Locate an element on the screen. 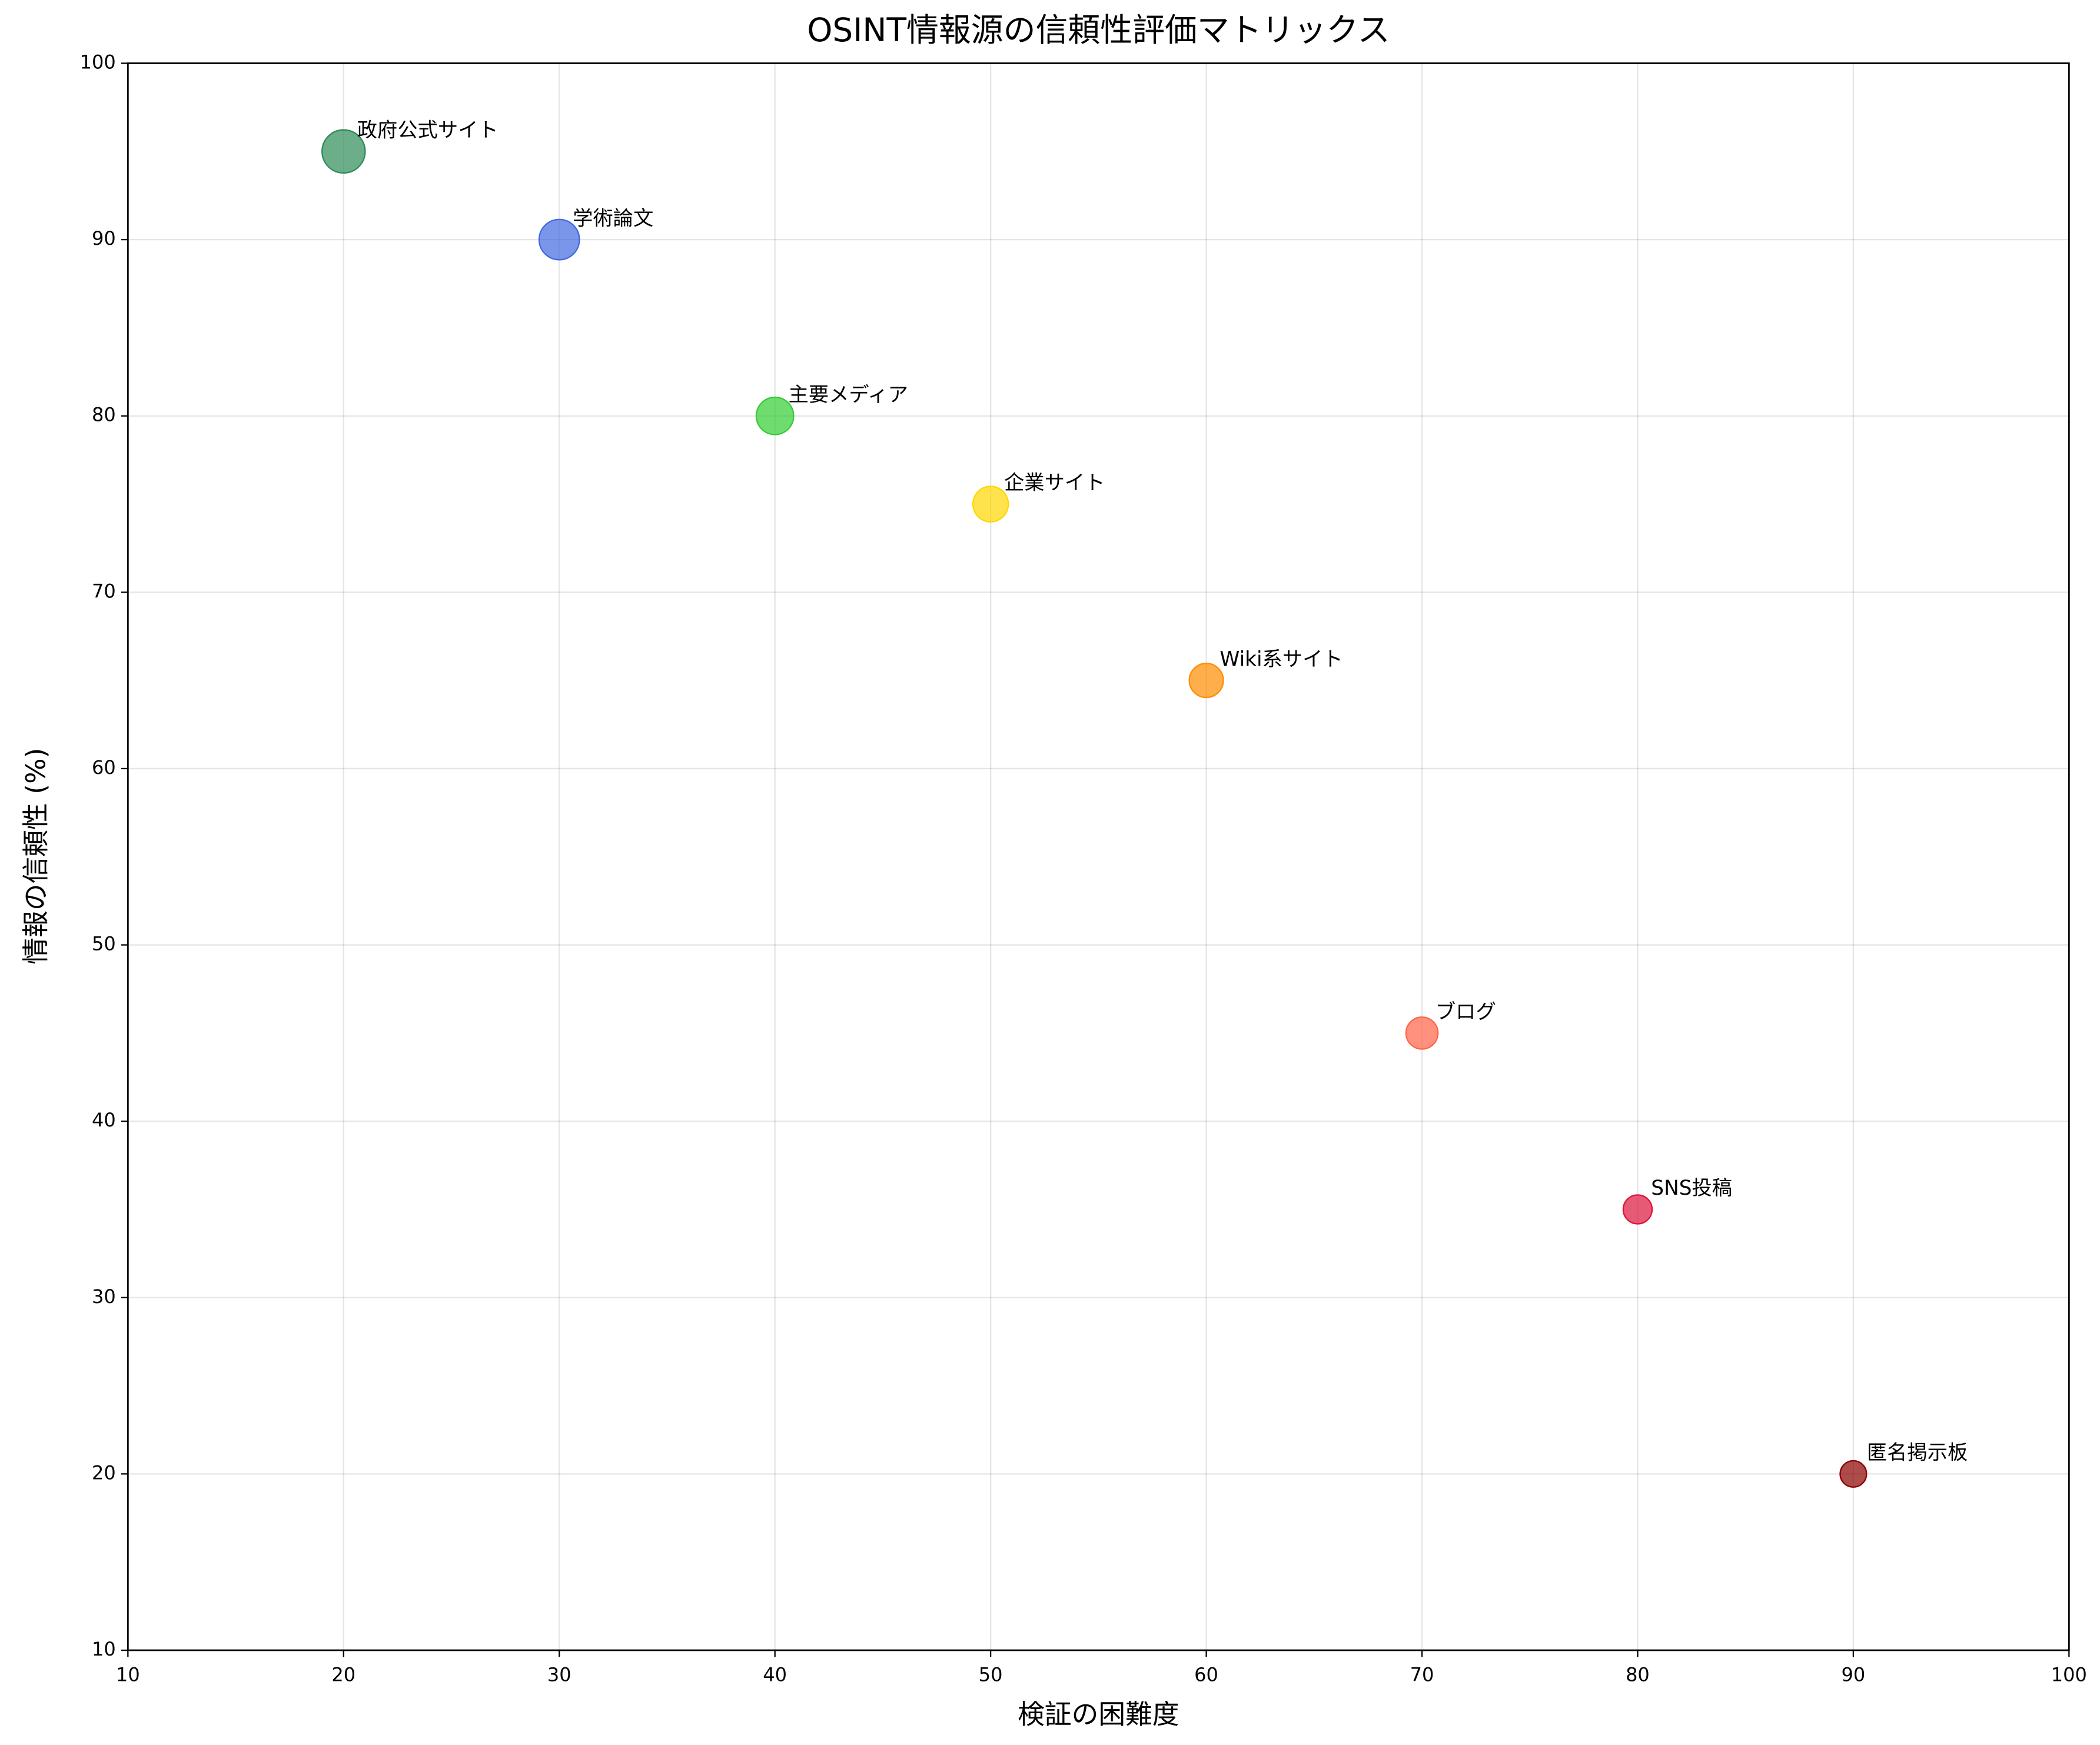 This screenshot has height=1745, width=2100. point-label: SNS投稿 is located at coordinates (1691, 1188).